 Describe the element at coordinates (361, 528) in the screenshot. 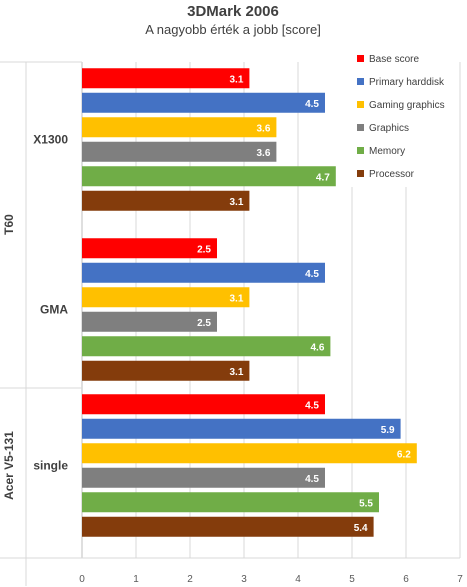

I see `data-label: 5.4` at that location.